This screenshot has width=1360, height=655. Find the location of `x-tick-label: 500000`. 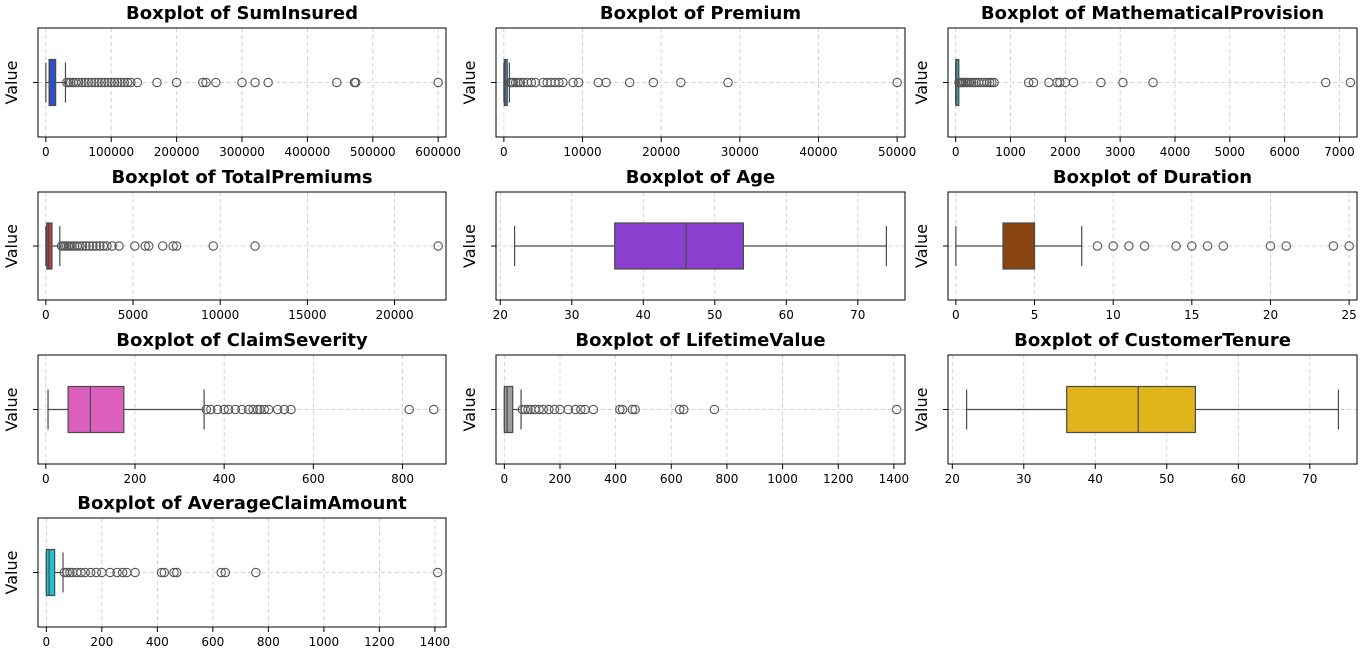

x-tick-label: 500000 is located at coordinates (373, 152).